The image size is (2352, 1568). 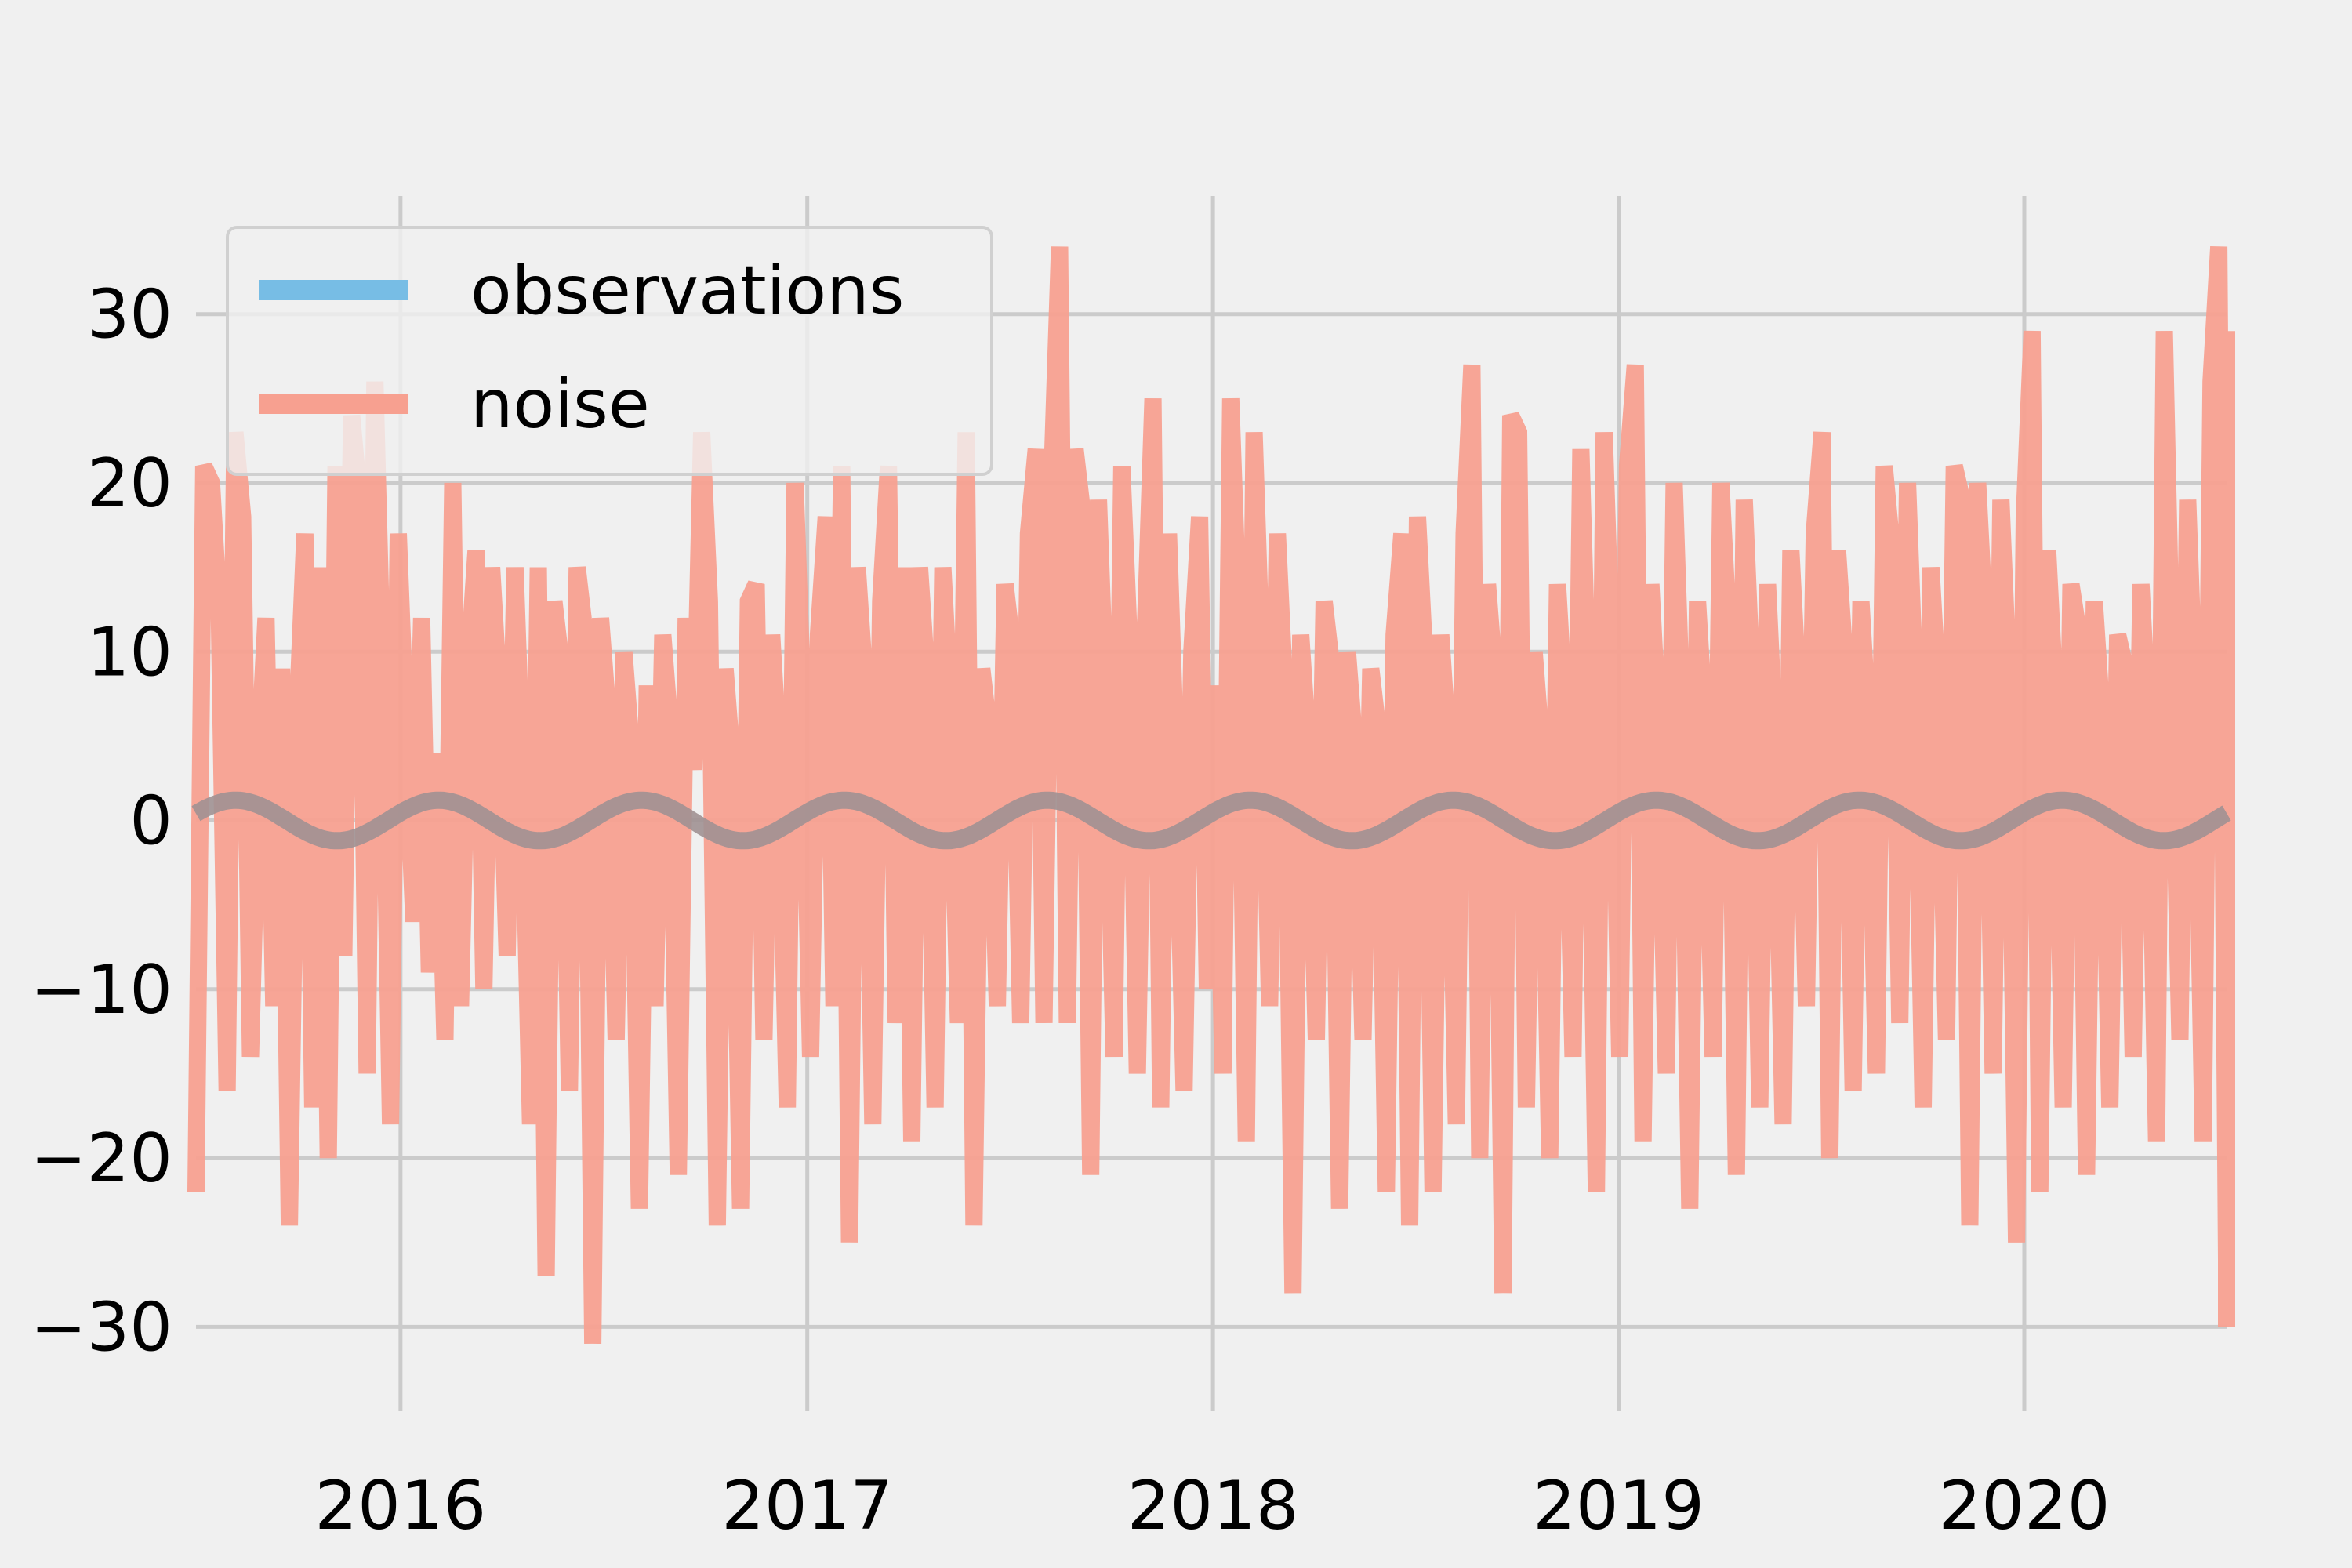 What do you see at coordinates (687, 291) in the screenshot?
I see `legend-label: observations` at bounding box center [687, 291].